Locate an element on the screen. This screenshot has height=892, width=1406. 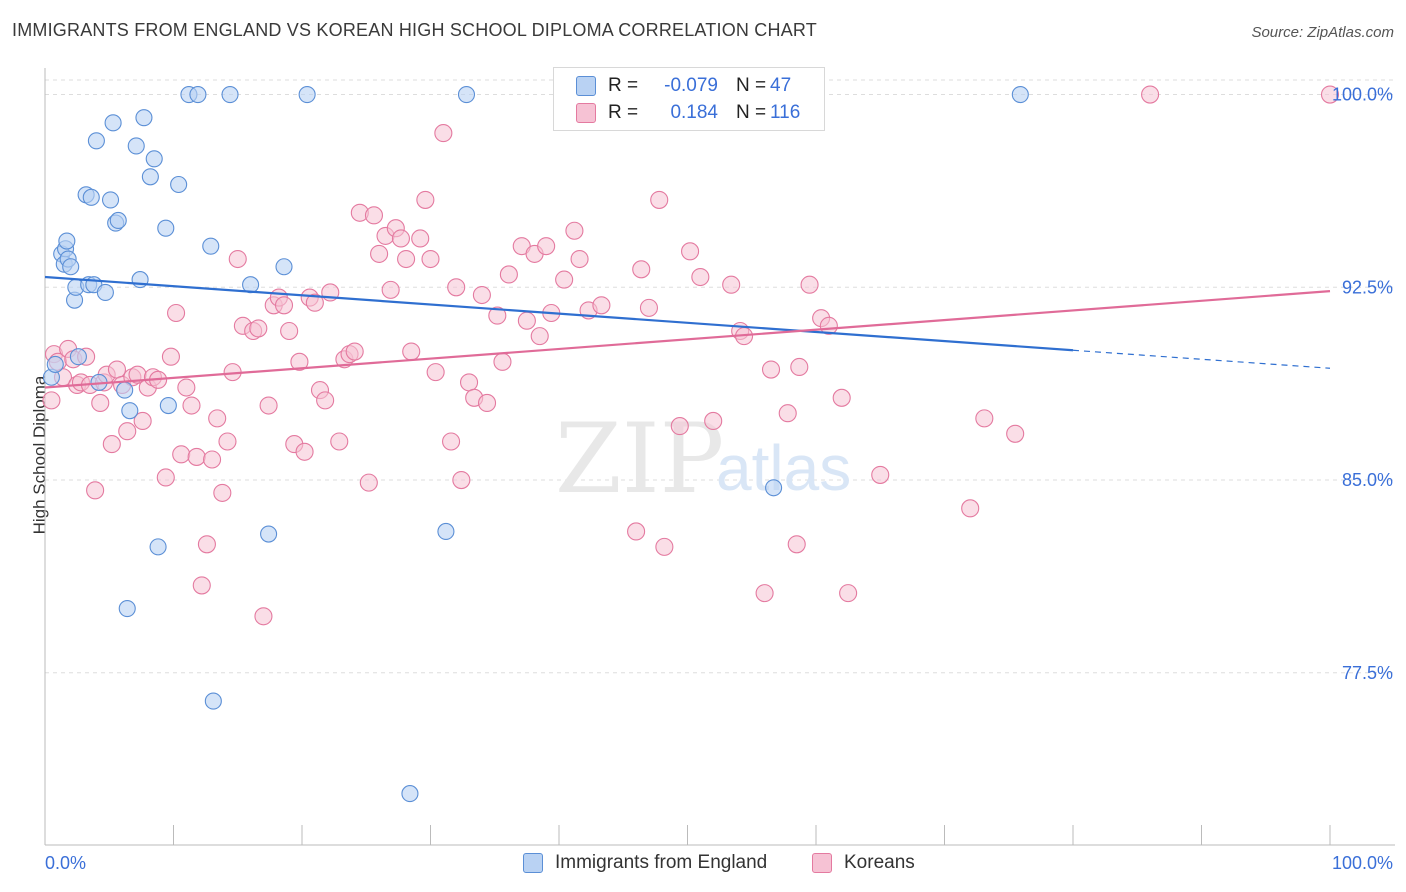
legend-item-koreans: Koreans is located at coordinates (863, 863).